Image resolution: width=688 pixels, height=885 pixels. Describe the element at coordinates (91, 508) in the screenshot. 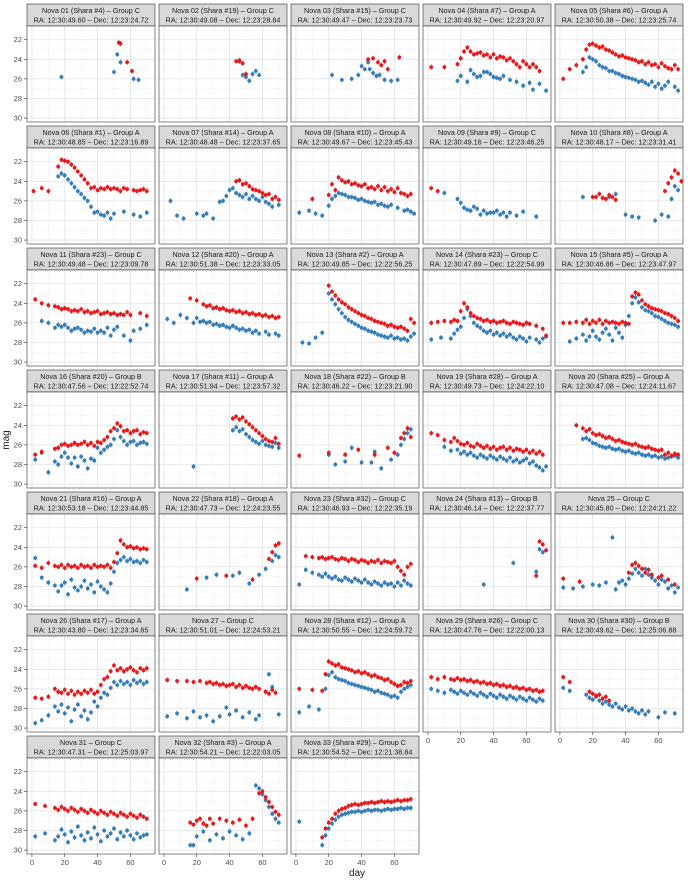

I see `panel-coords-21: RA: 12:30:53.18 – Dec: 12:23:44.85` at that location.